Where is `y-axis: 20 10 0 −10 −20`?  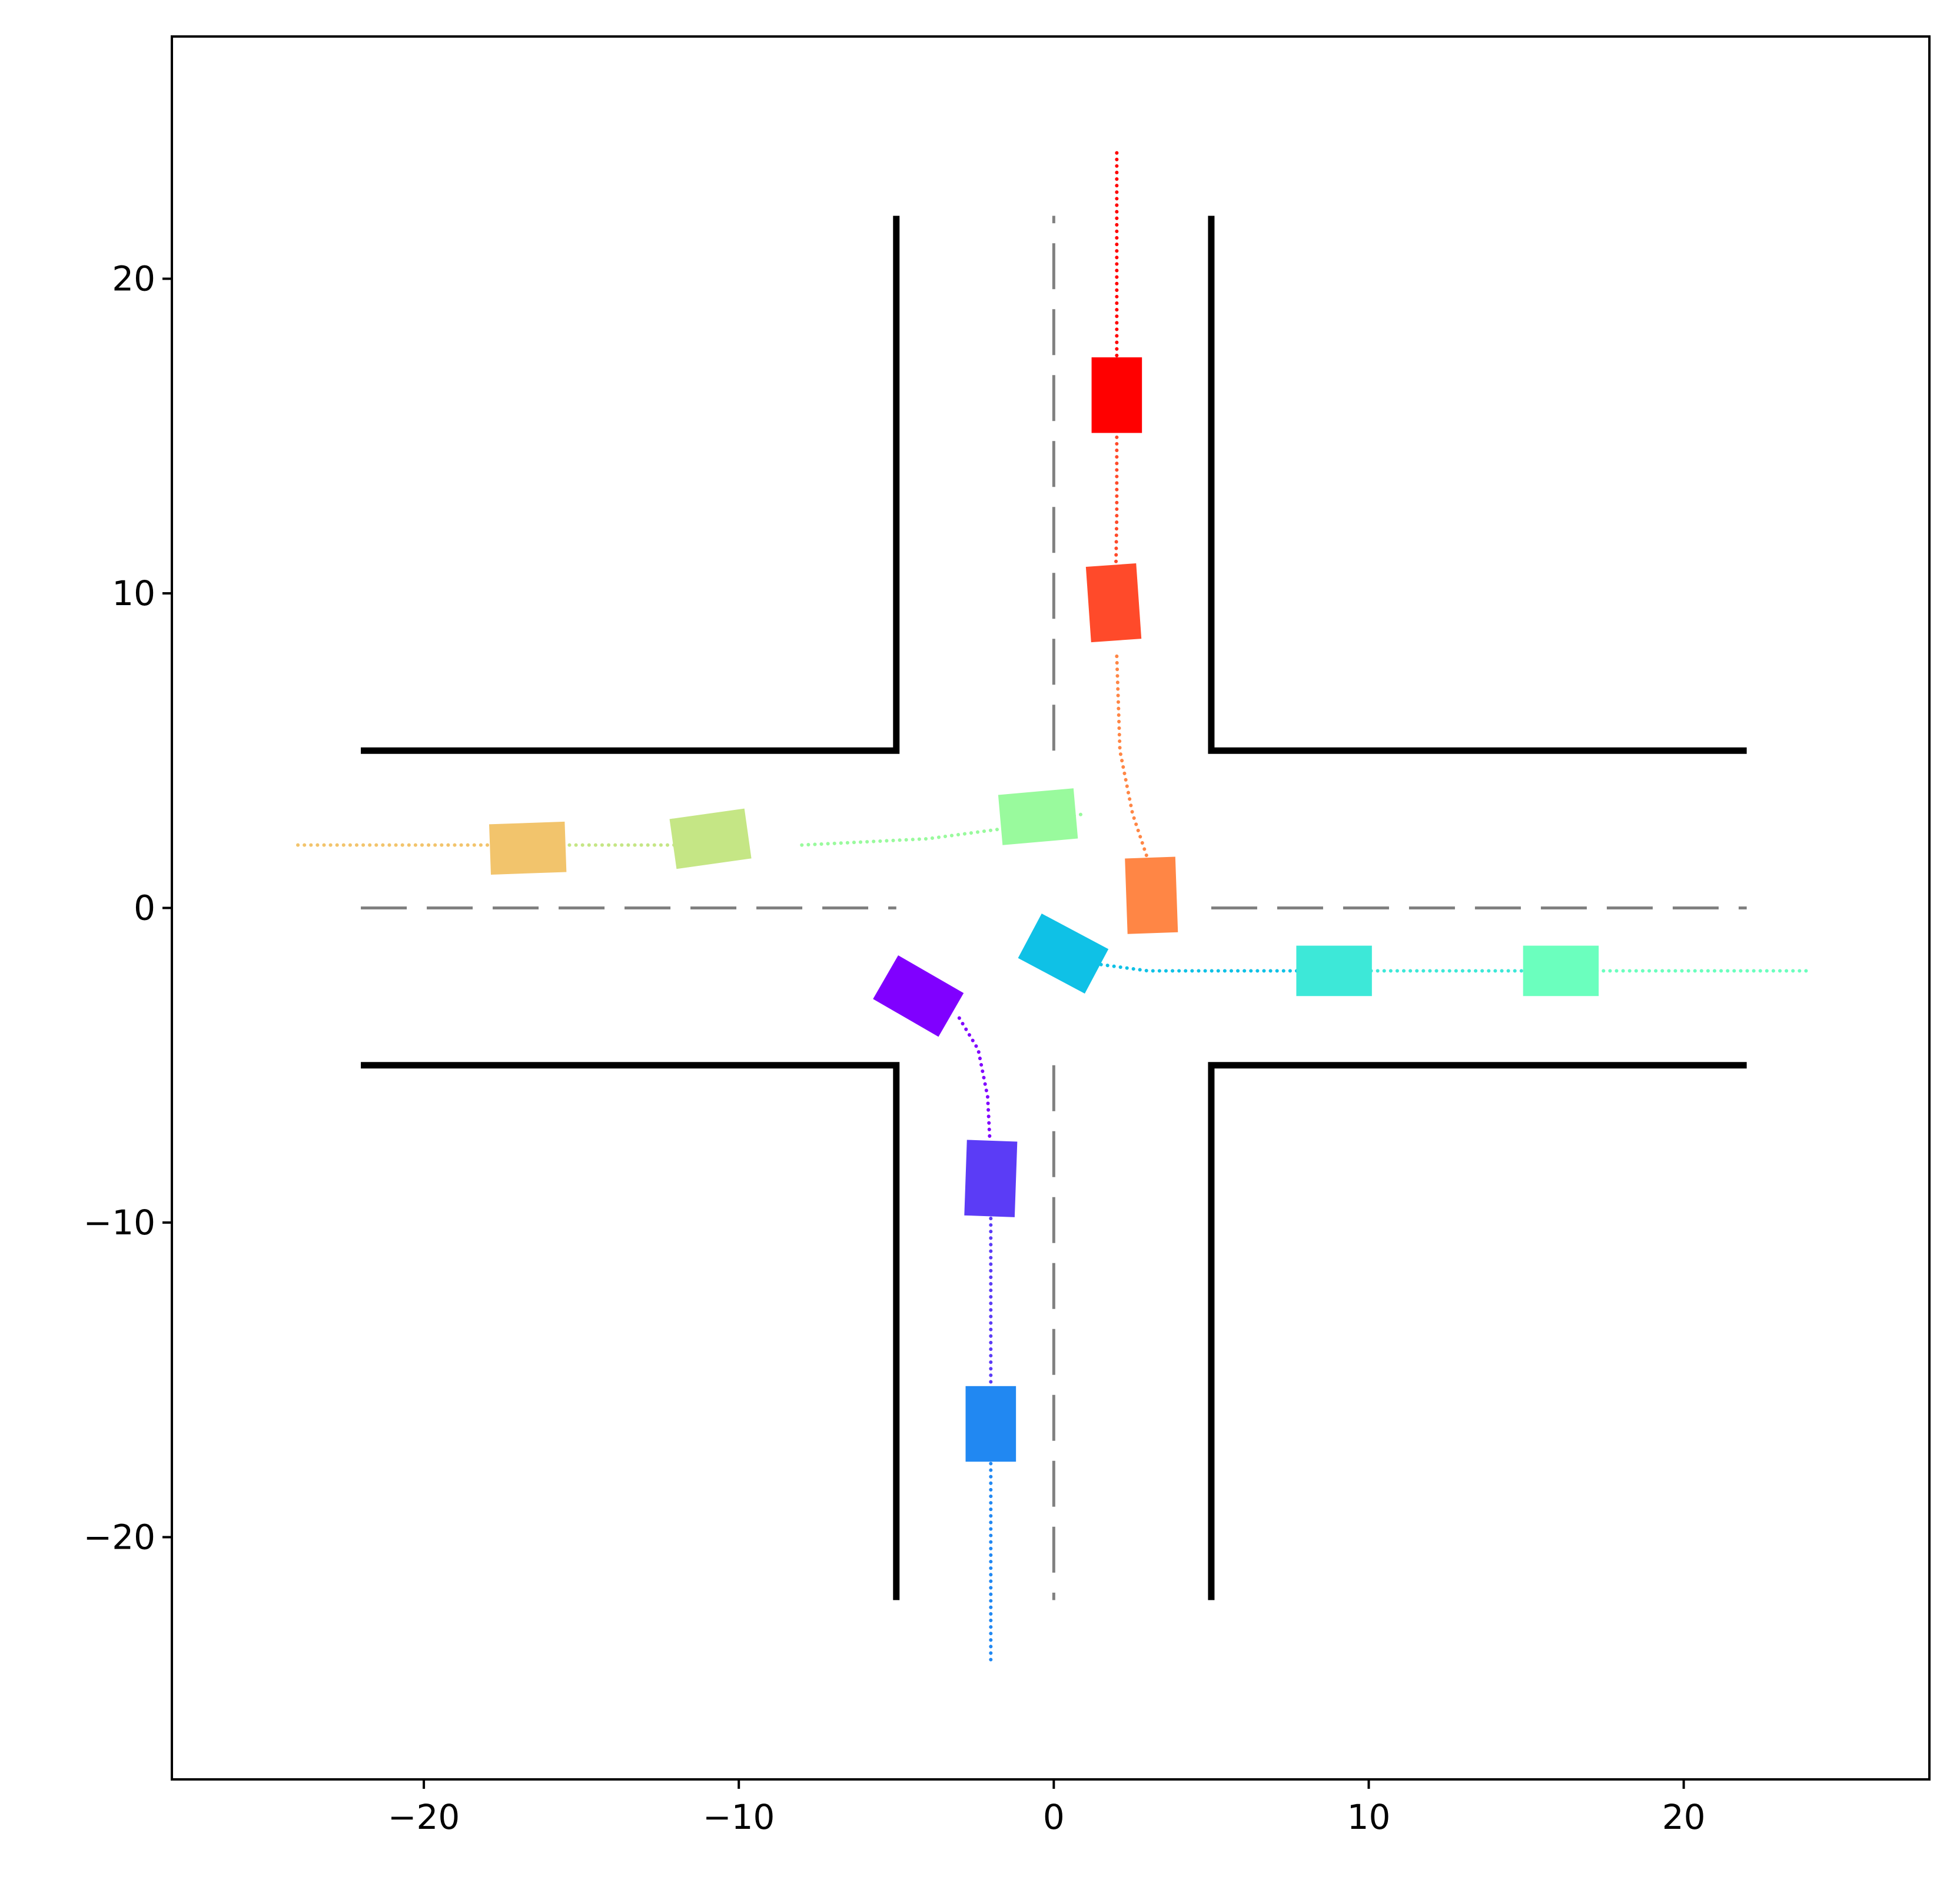
y-axis: 20 10 0 −10 −20 is located at coordinates (128, 908).